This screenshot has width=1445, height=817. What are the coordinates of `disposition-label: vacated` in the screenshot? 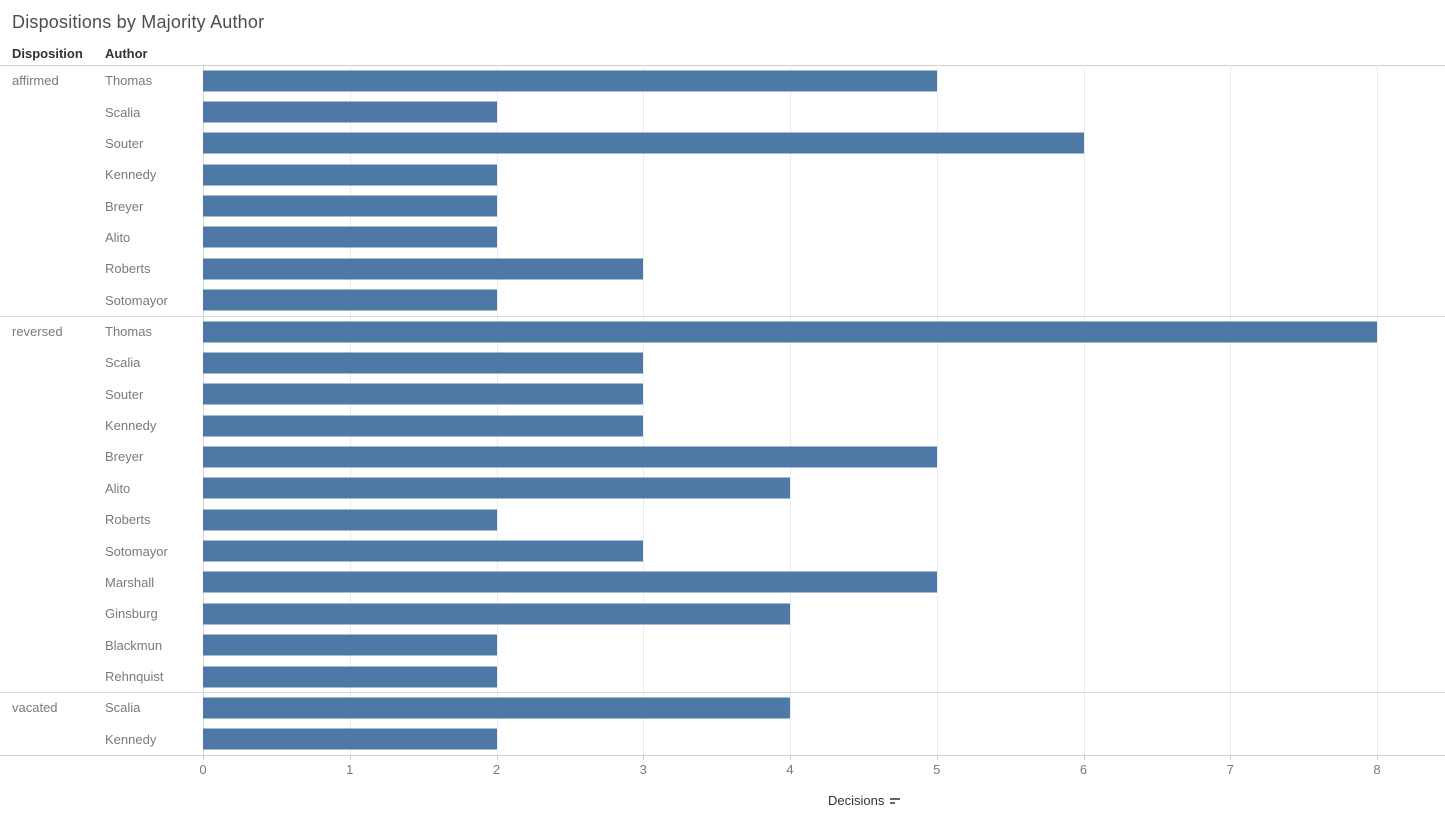 It's located at (35, 708).